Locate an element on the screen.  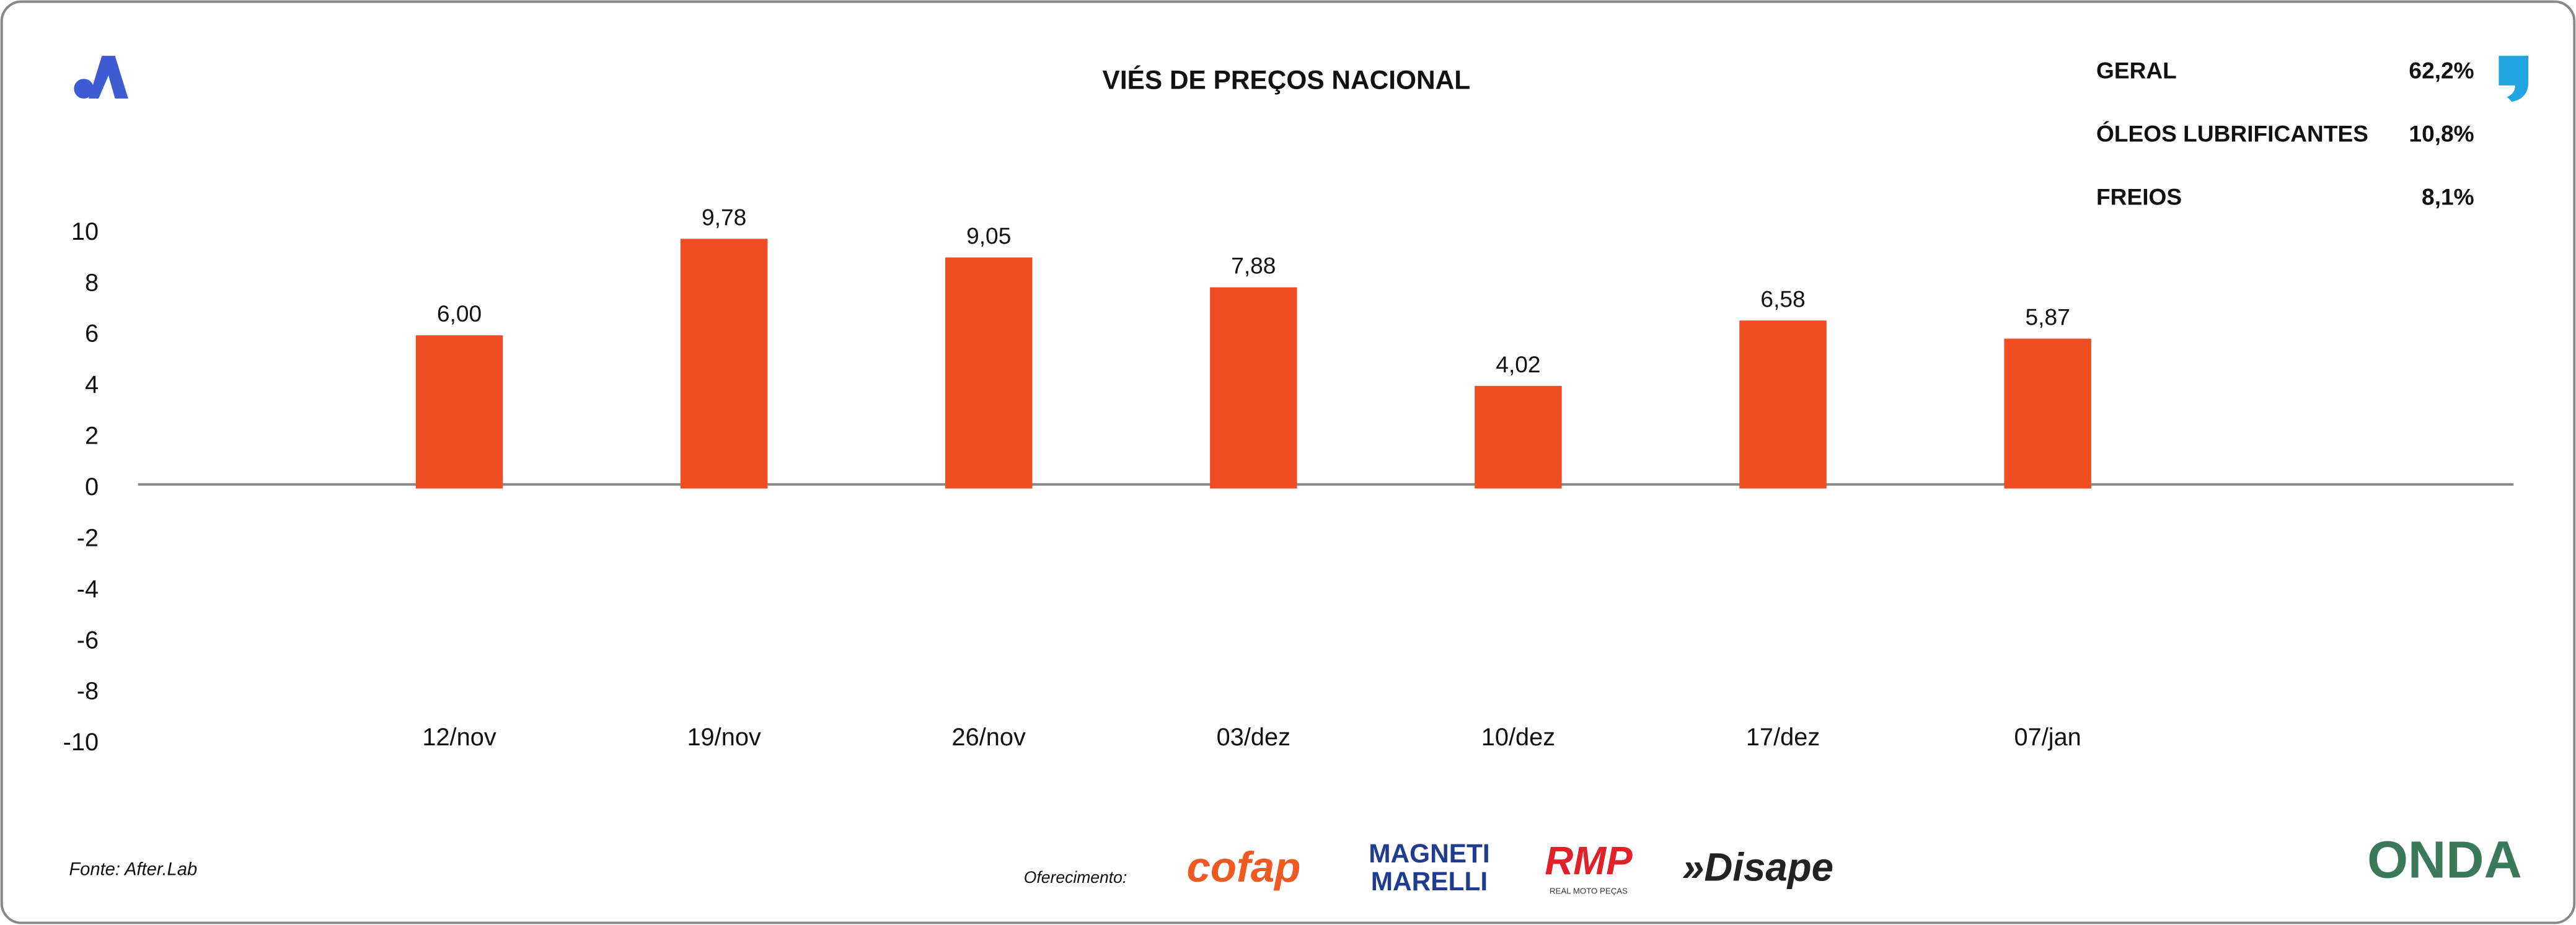
stat-label: GERAL is located at coordinates (2136, 70).